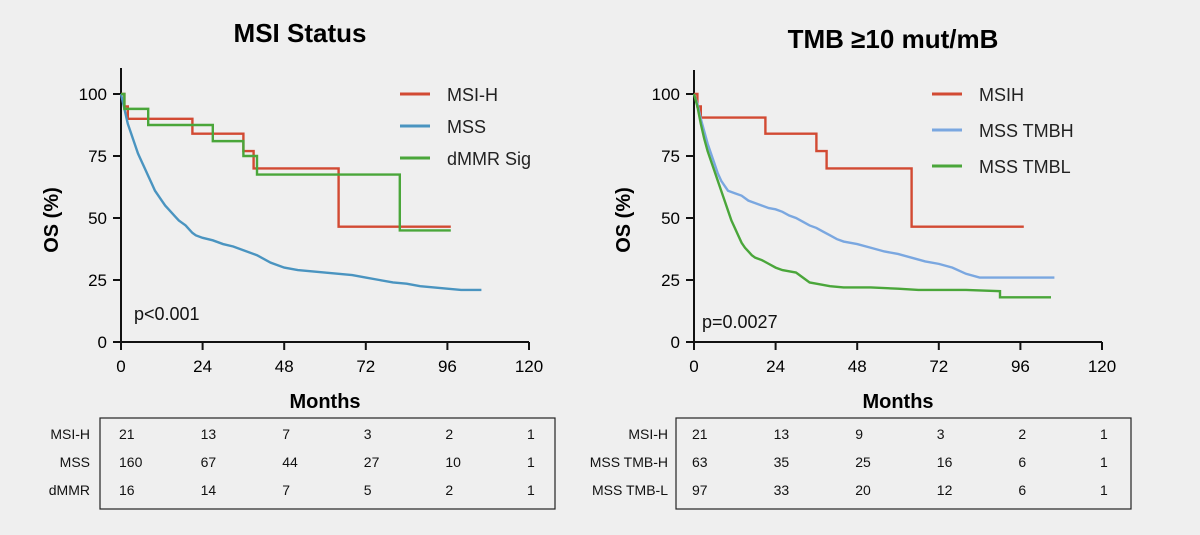 The image size is (1200, 535). What do you see at coordinates (630, 490) in the screenshot?
I see `risk-row-label: MSS TMB-L` at bounding box center [630, 490].